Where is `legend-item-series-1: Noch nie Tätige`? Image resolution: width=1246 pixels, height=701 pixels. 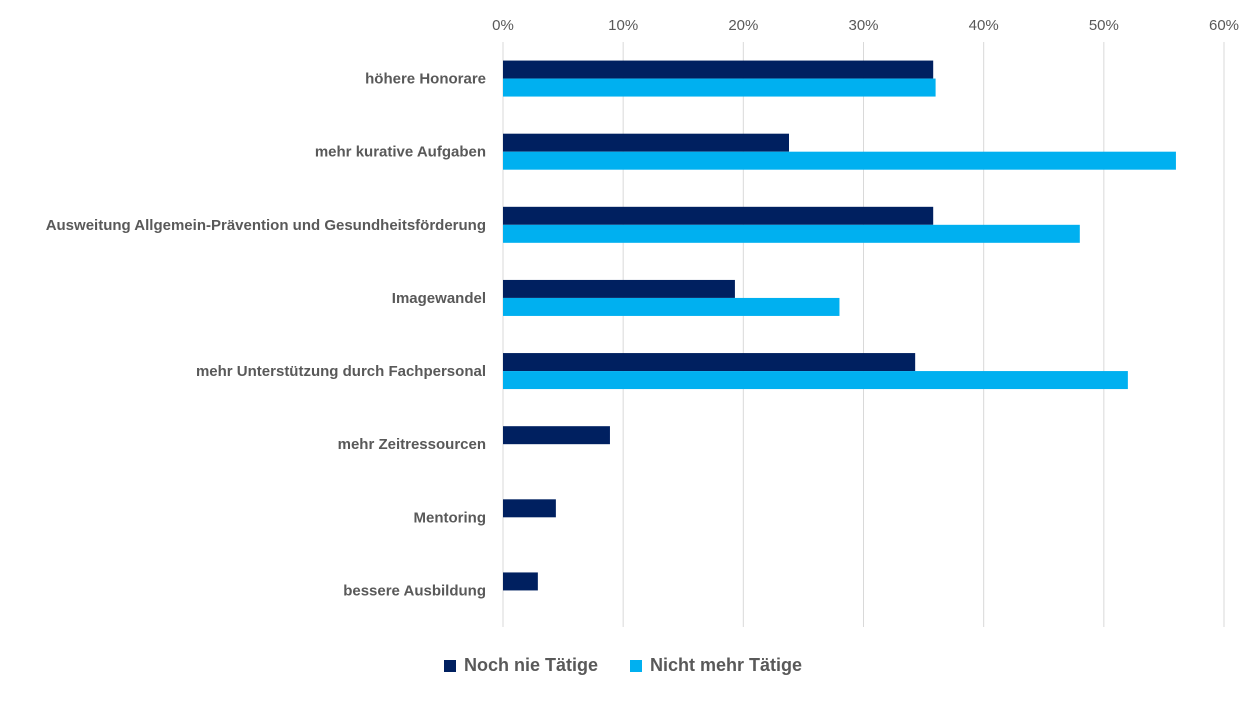
legend-item-series-1: Noch nie Tätige is located at coordinates (520, 665).